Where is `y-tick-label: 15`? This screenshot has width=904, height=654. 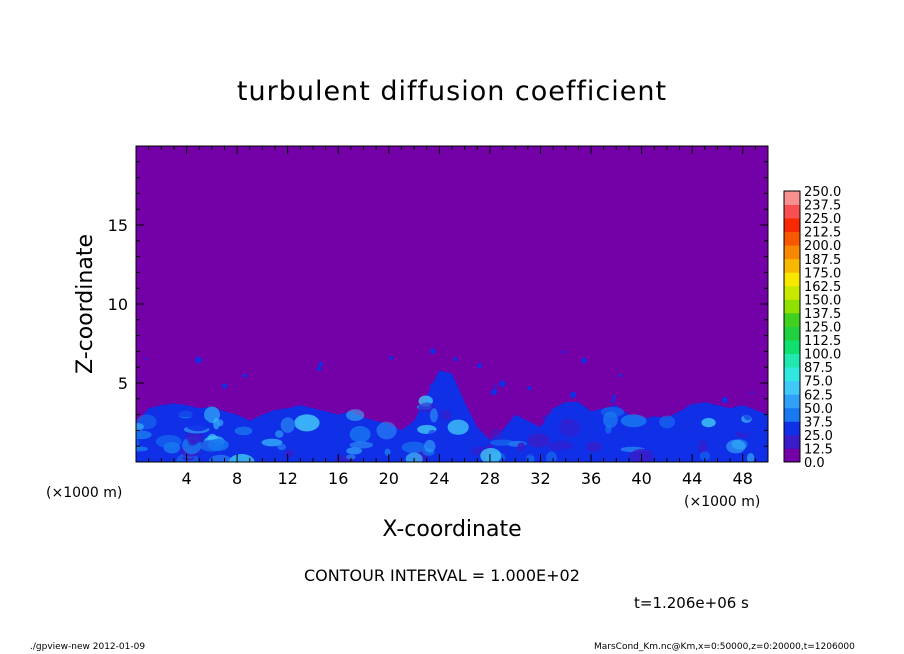 y-tick-label: 15 is located at coordinates (118, 225).